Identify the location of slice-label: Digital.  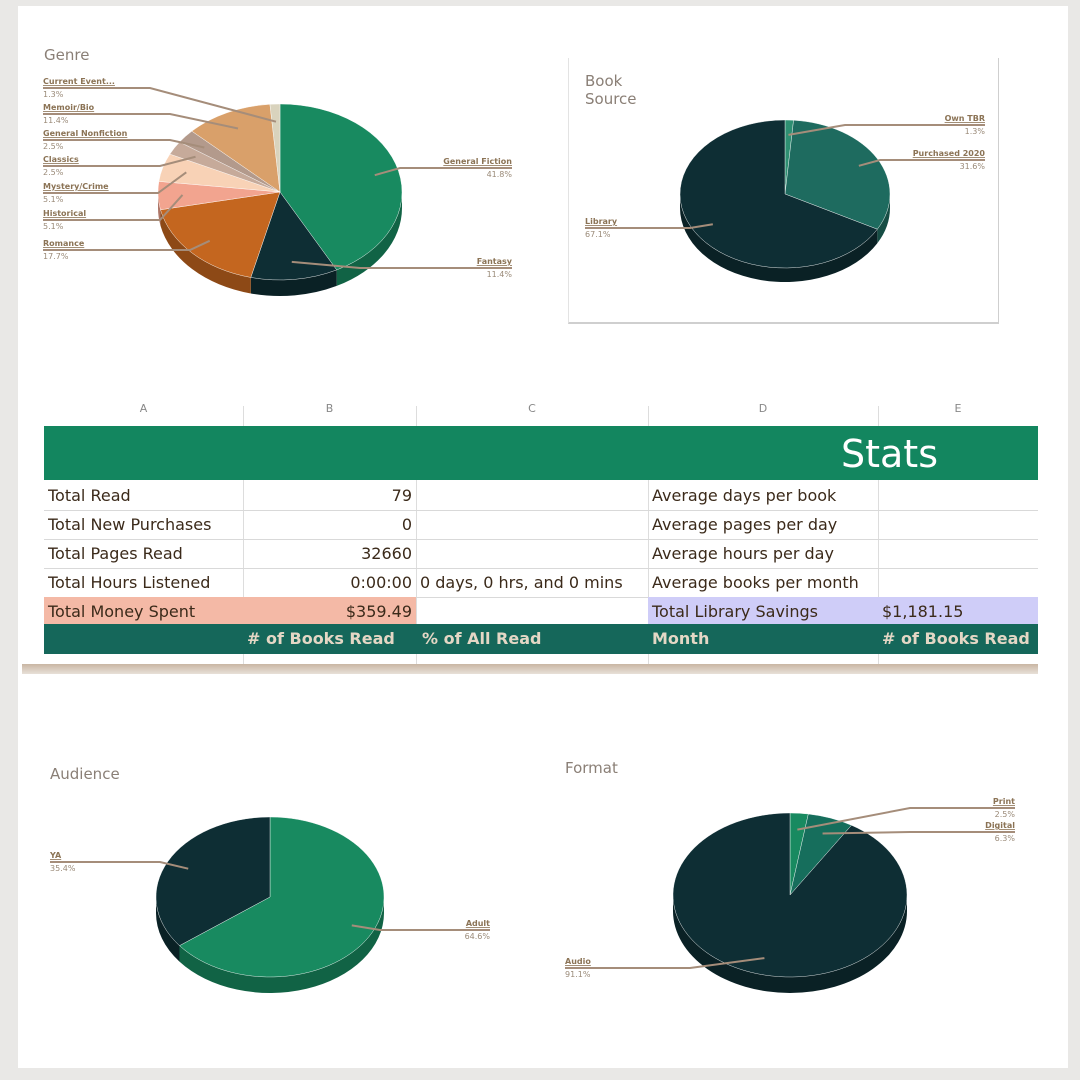
(1000, 825).